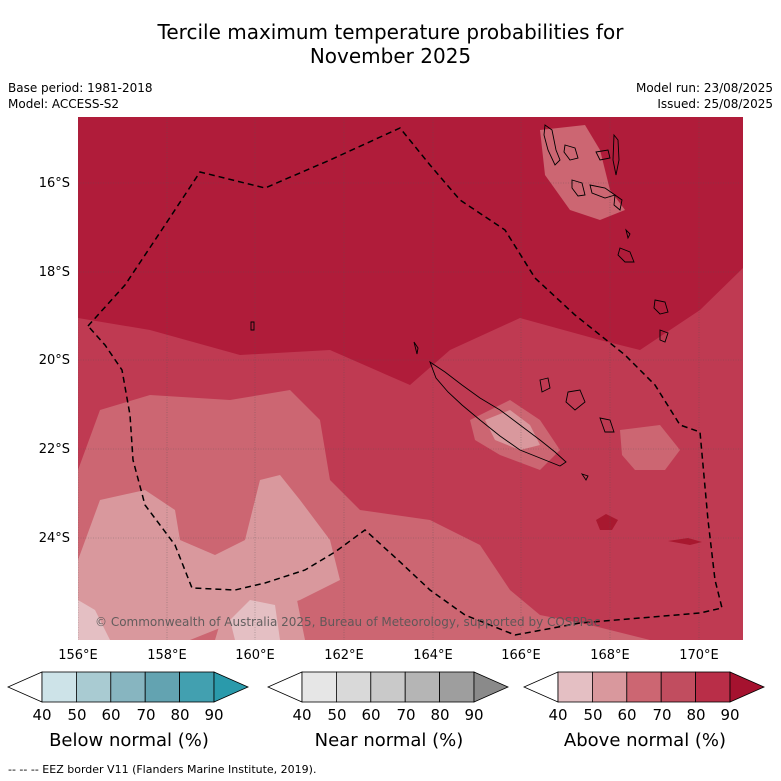 The image size is (781, 781). Describe the element at coordinates (344, 655) in the screenshot. I see `lon-label: 162°E` at that location.